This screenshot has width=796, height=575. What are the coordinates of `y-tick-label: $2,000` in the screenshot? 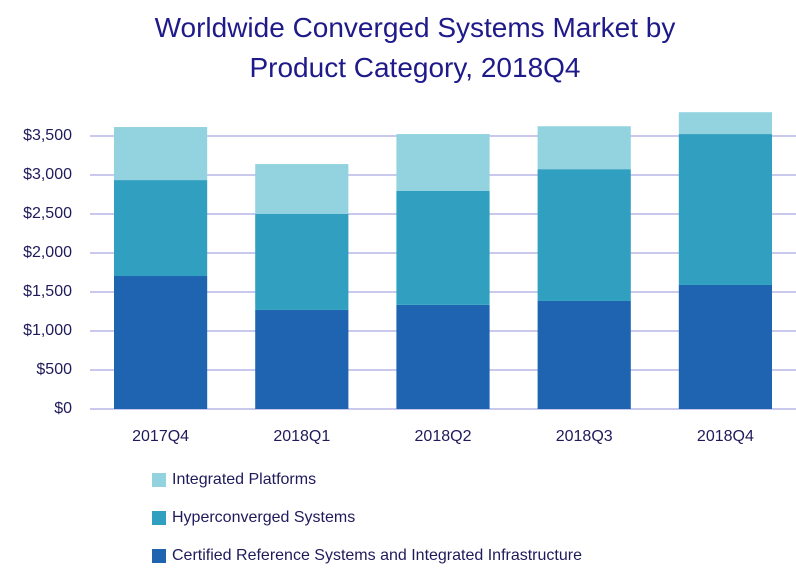 It's located at (47, 252).